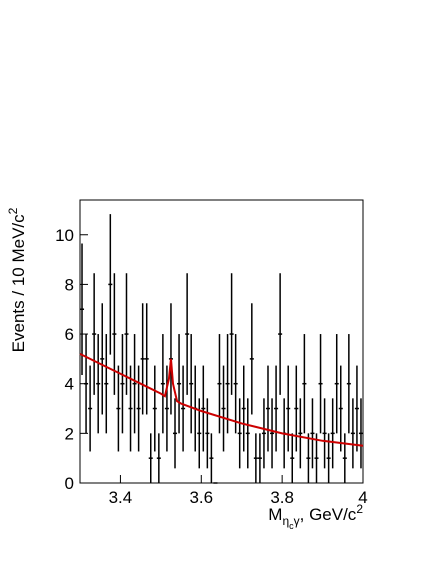 The image size is (436, 569). Describe the element at coordinates (13, 210) in the screenshot. I see `y-label-sup: 2` at that location.